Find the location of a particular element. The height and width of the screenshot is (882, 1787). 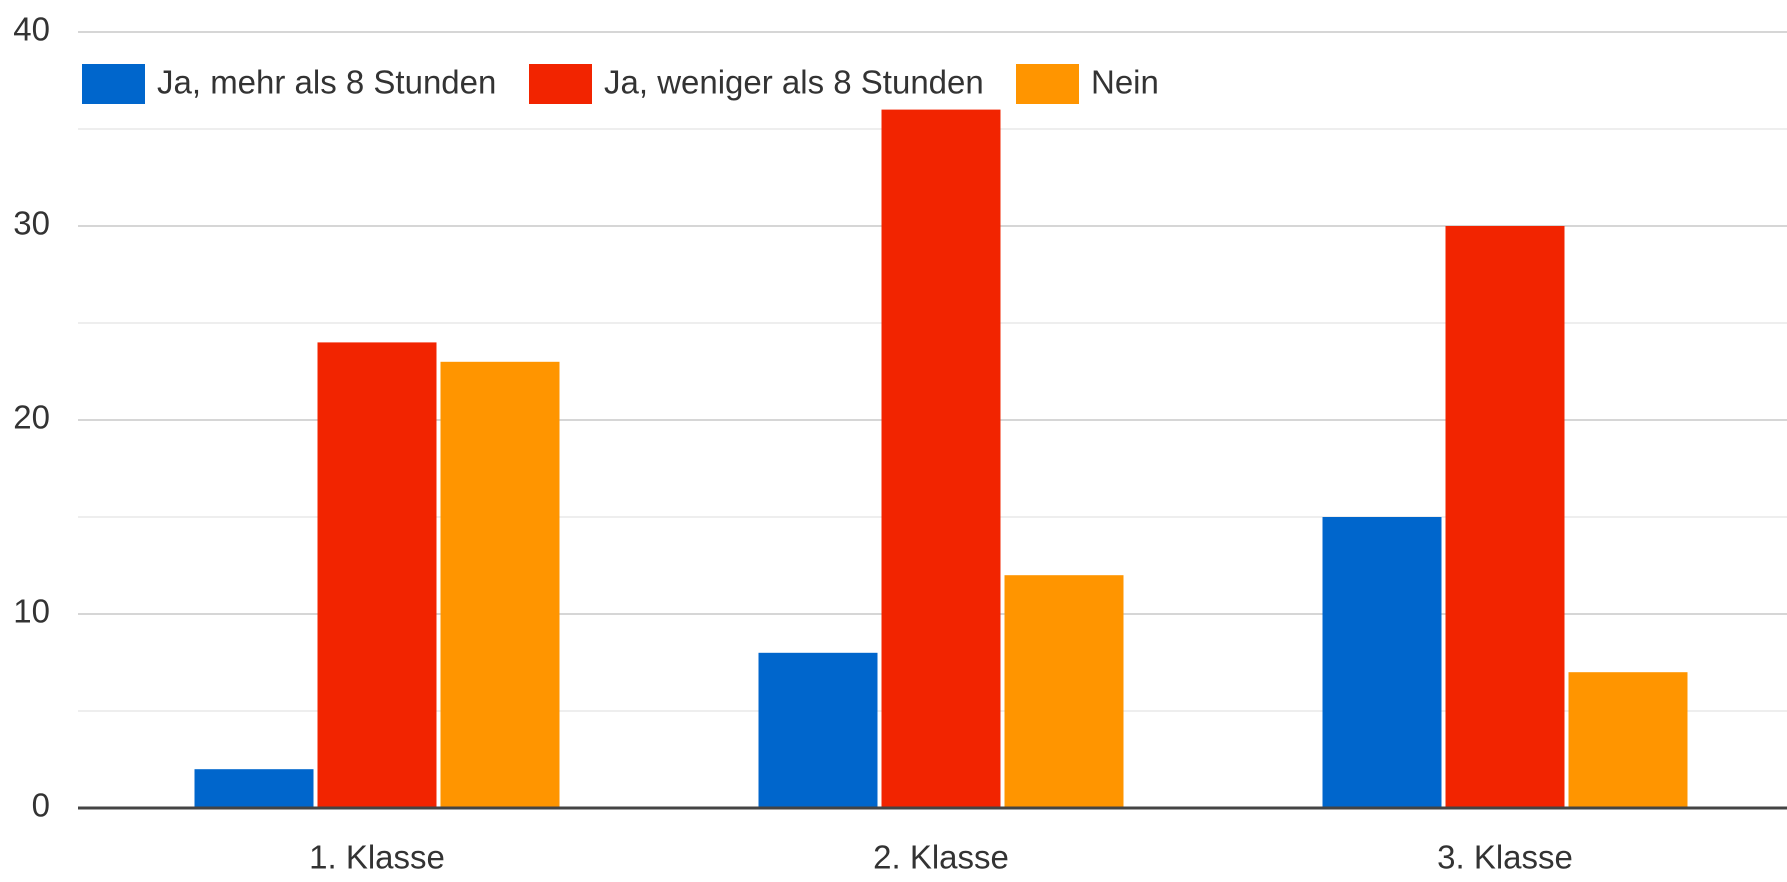

y-tick-label: 20 is located at coordinates (31, 417).